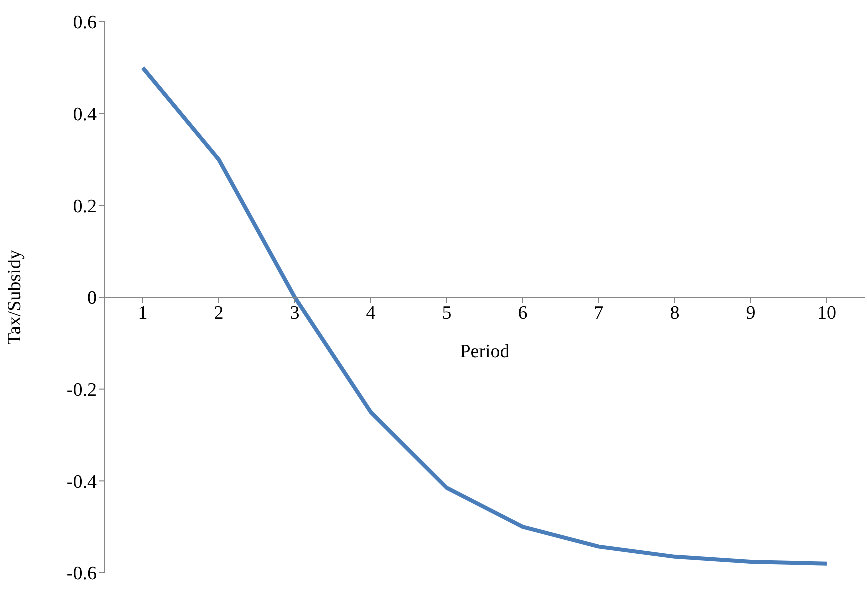 This screenshot has width=867, height=591. What do you see at coordinates (143, 313) in the screenshot?
I see `x-tick-label: 1` at bounding box center [143, 313].